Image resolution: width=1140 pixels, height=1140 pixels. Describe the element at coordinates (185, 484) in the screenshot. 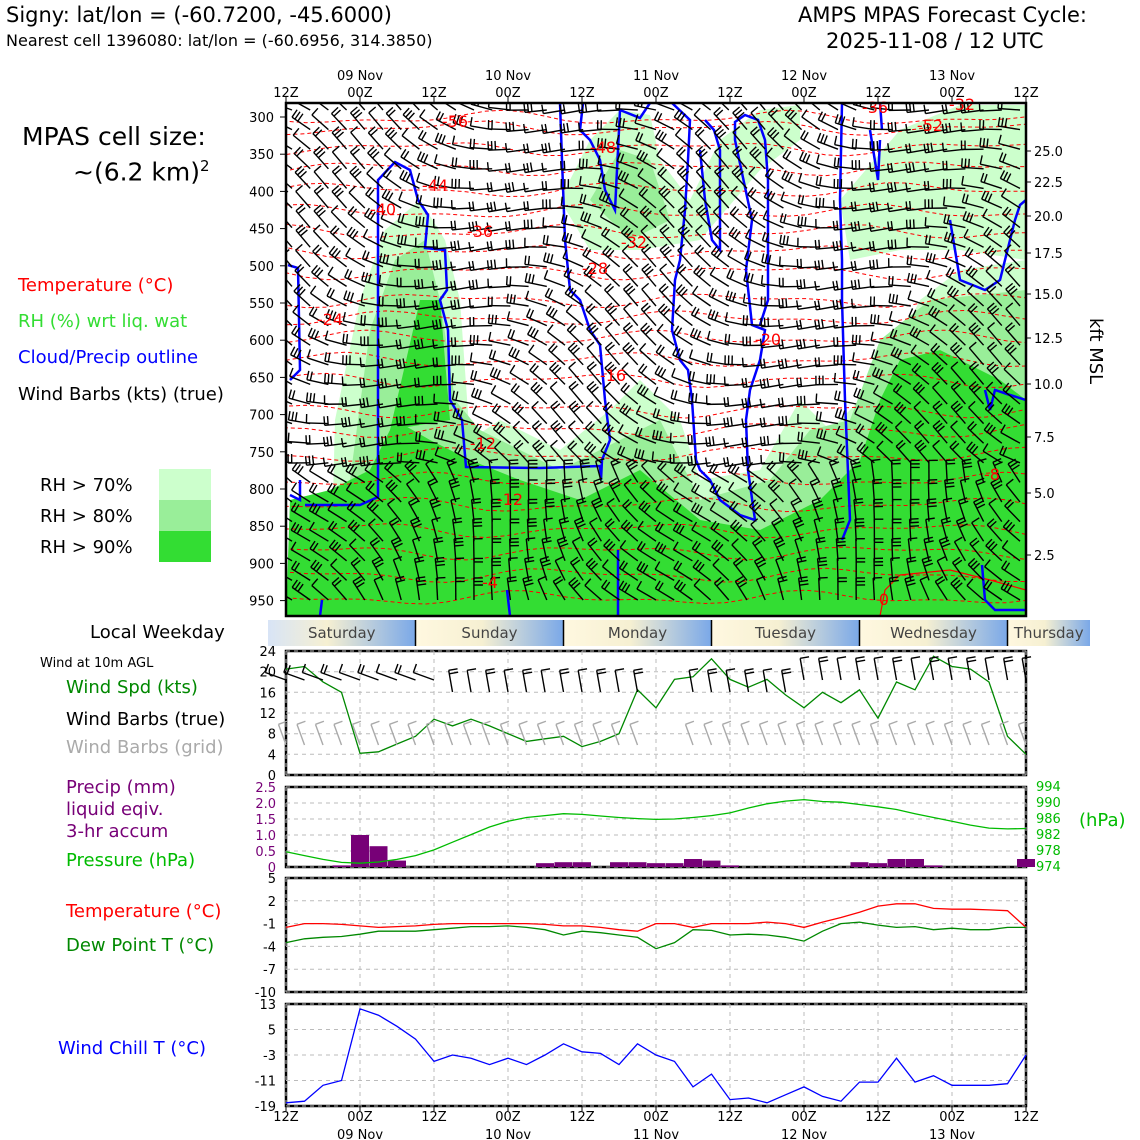

I see `rh-70-swatch` at that location.